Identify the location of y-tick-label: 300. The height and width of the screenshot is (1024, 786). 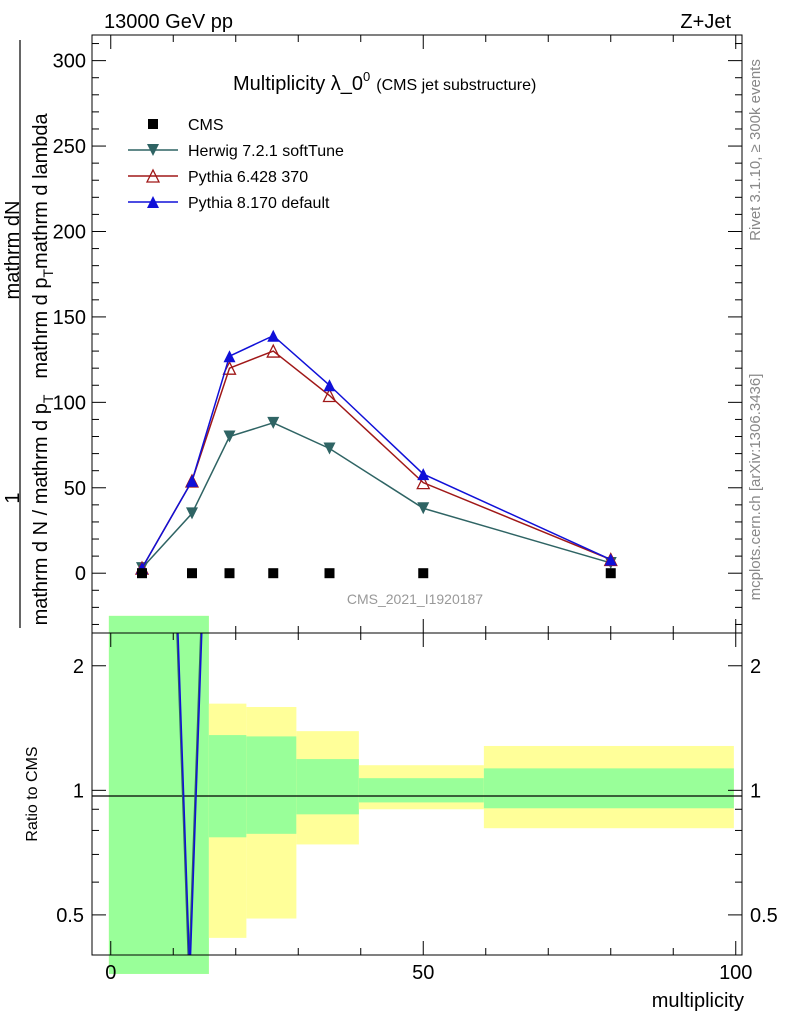
(69, 62).